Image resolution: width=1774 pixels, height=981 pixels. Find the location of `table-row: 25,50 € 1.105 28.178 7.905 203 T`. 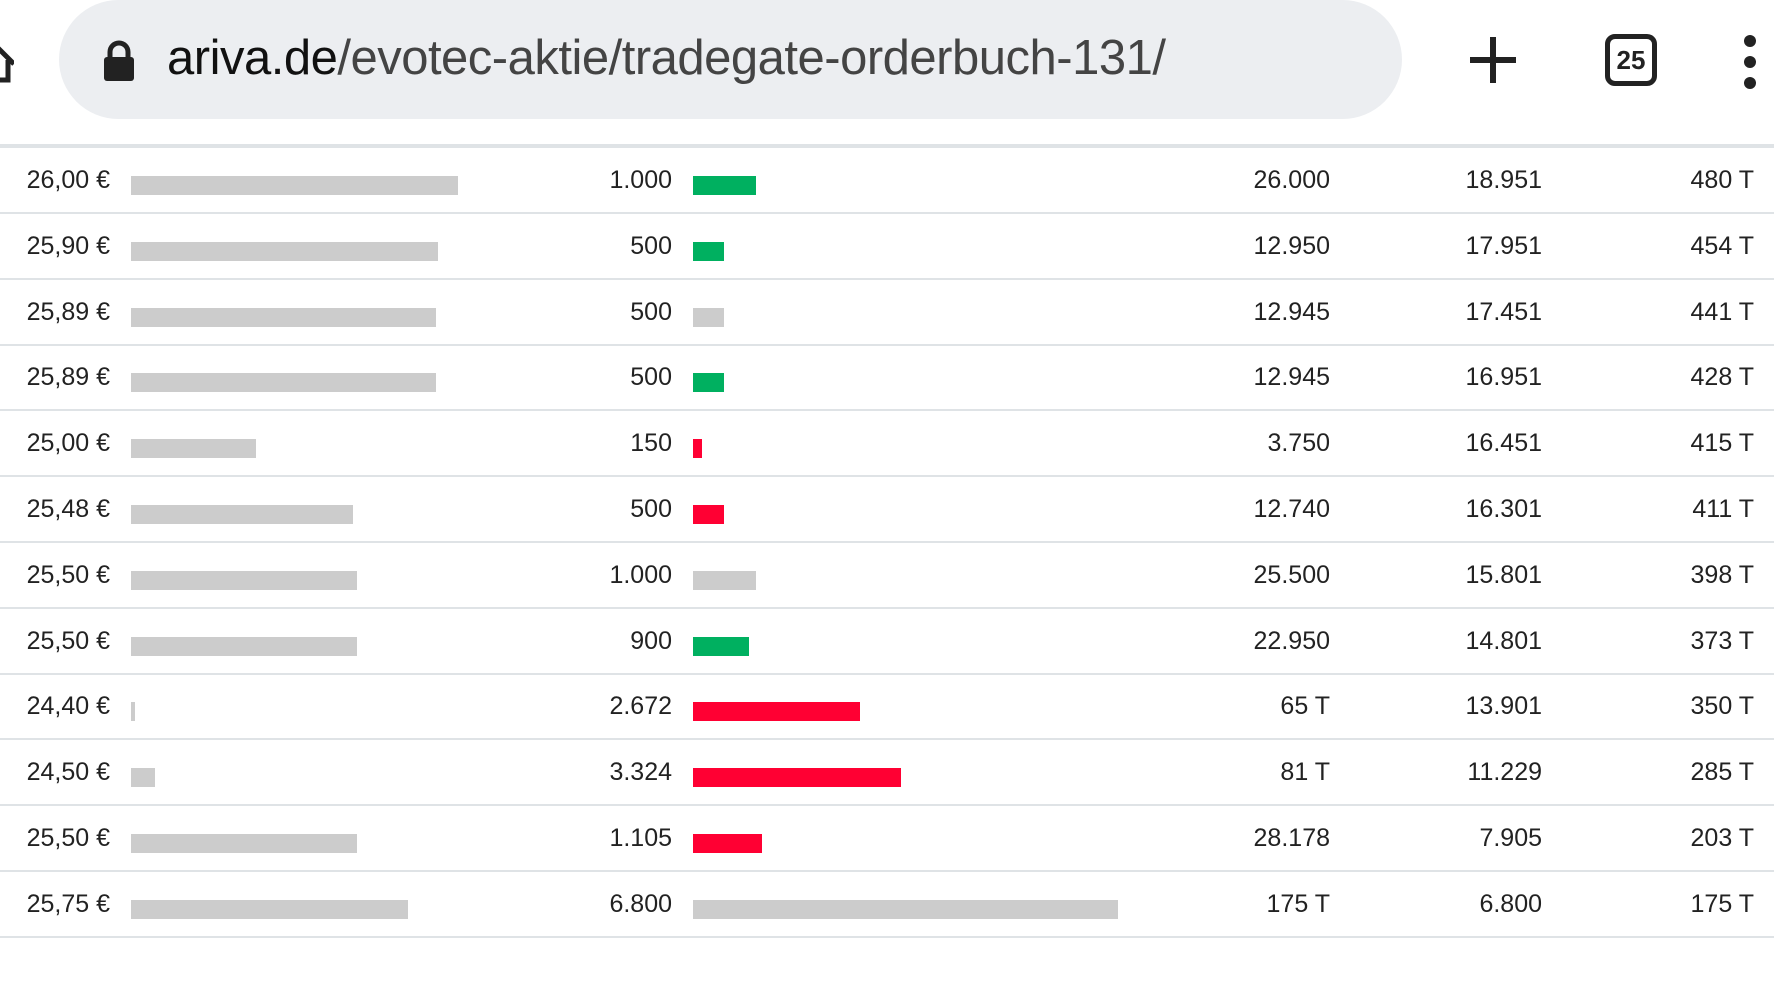

table-row: 25,50 € 1.105 28.178 7.905 203 T is located at coordinates (887, 839).